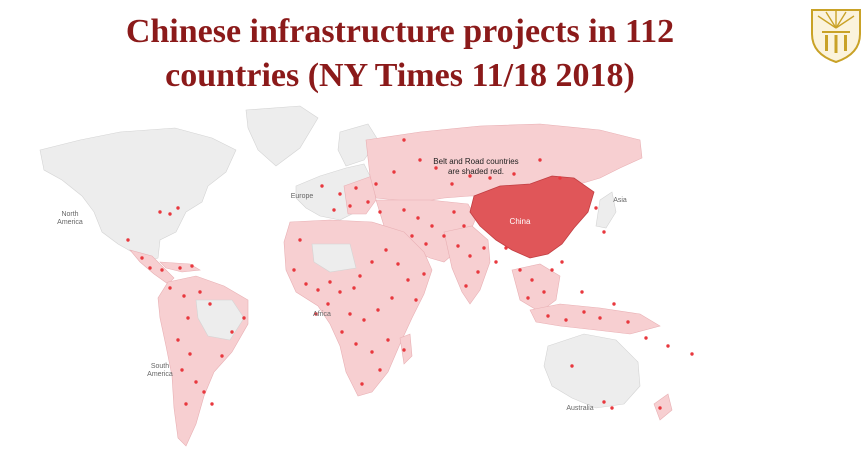 The width and height of the screenshot is (867, 466). What do you see at coordinates (475, 161) in the screenshot?
I see `map-note-line-1: Belt and Road countries` at bounding box center [475, 161].